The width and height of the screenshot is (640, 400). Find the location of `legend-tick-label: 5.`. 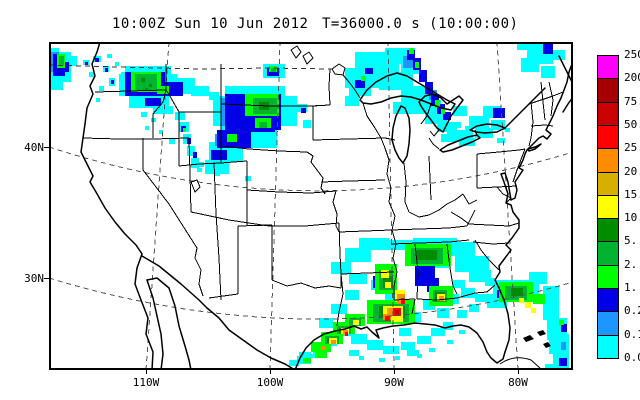

legend-tick-label: 5. is located at coordinates (631, 241).